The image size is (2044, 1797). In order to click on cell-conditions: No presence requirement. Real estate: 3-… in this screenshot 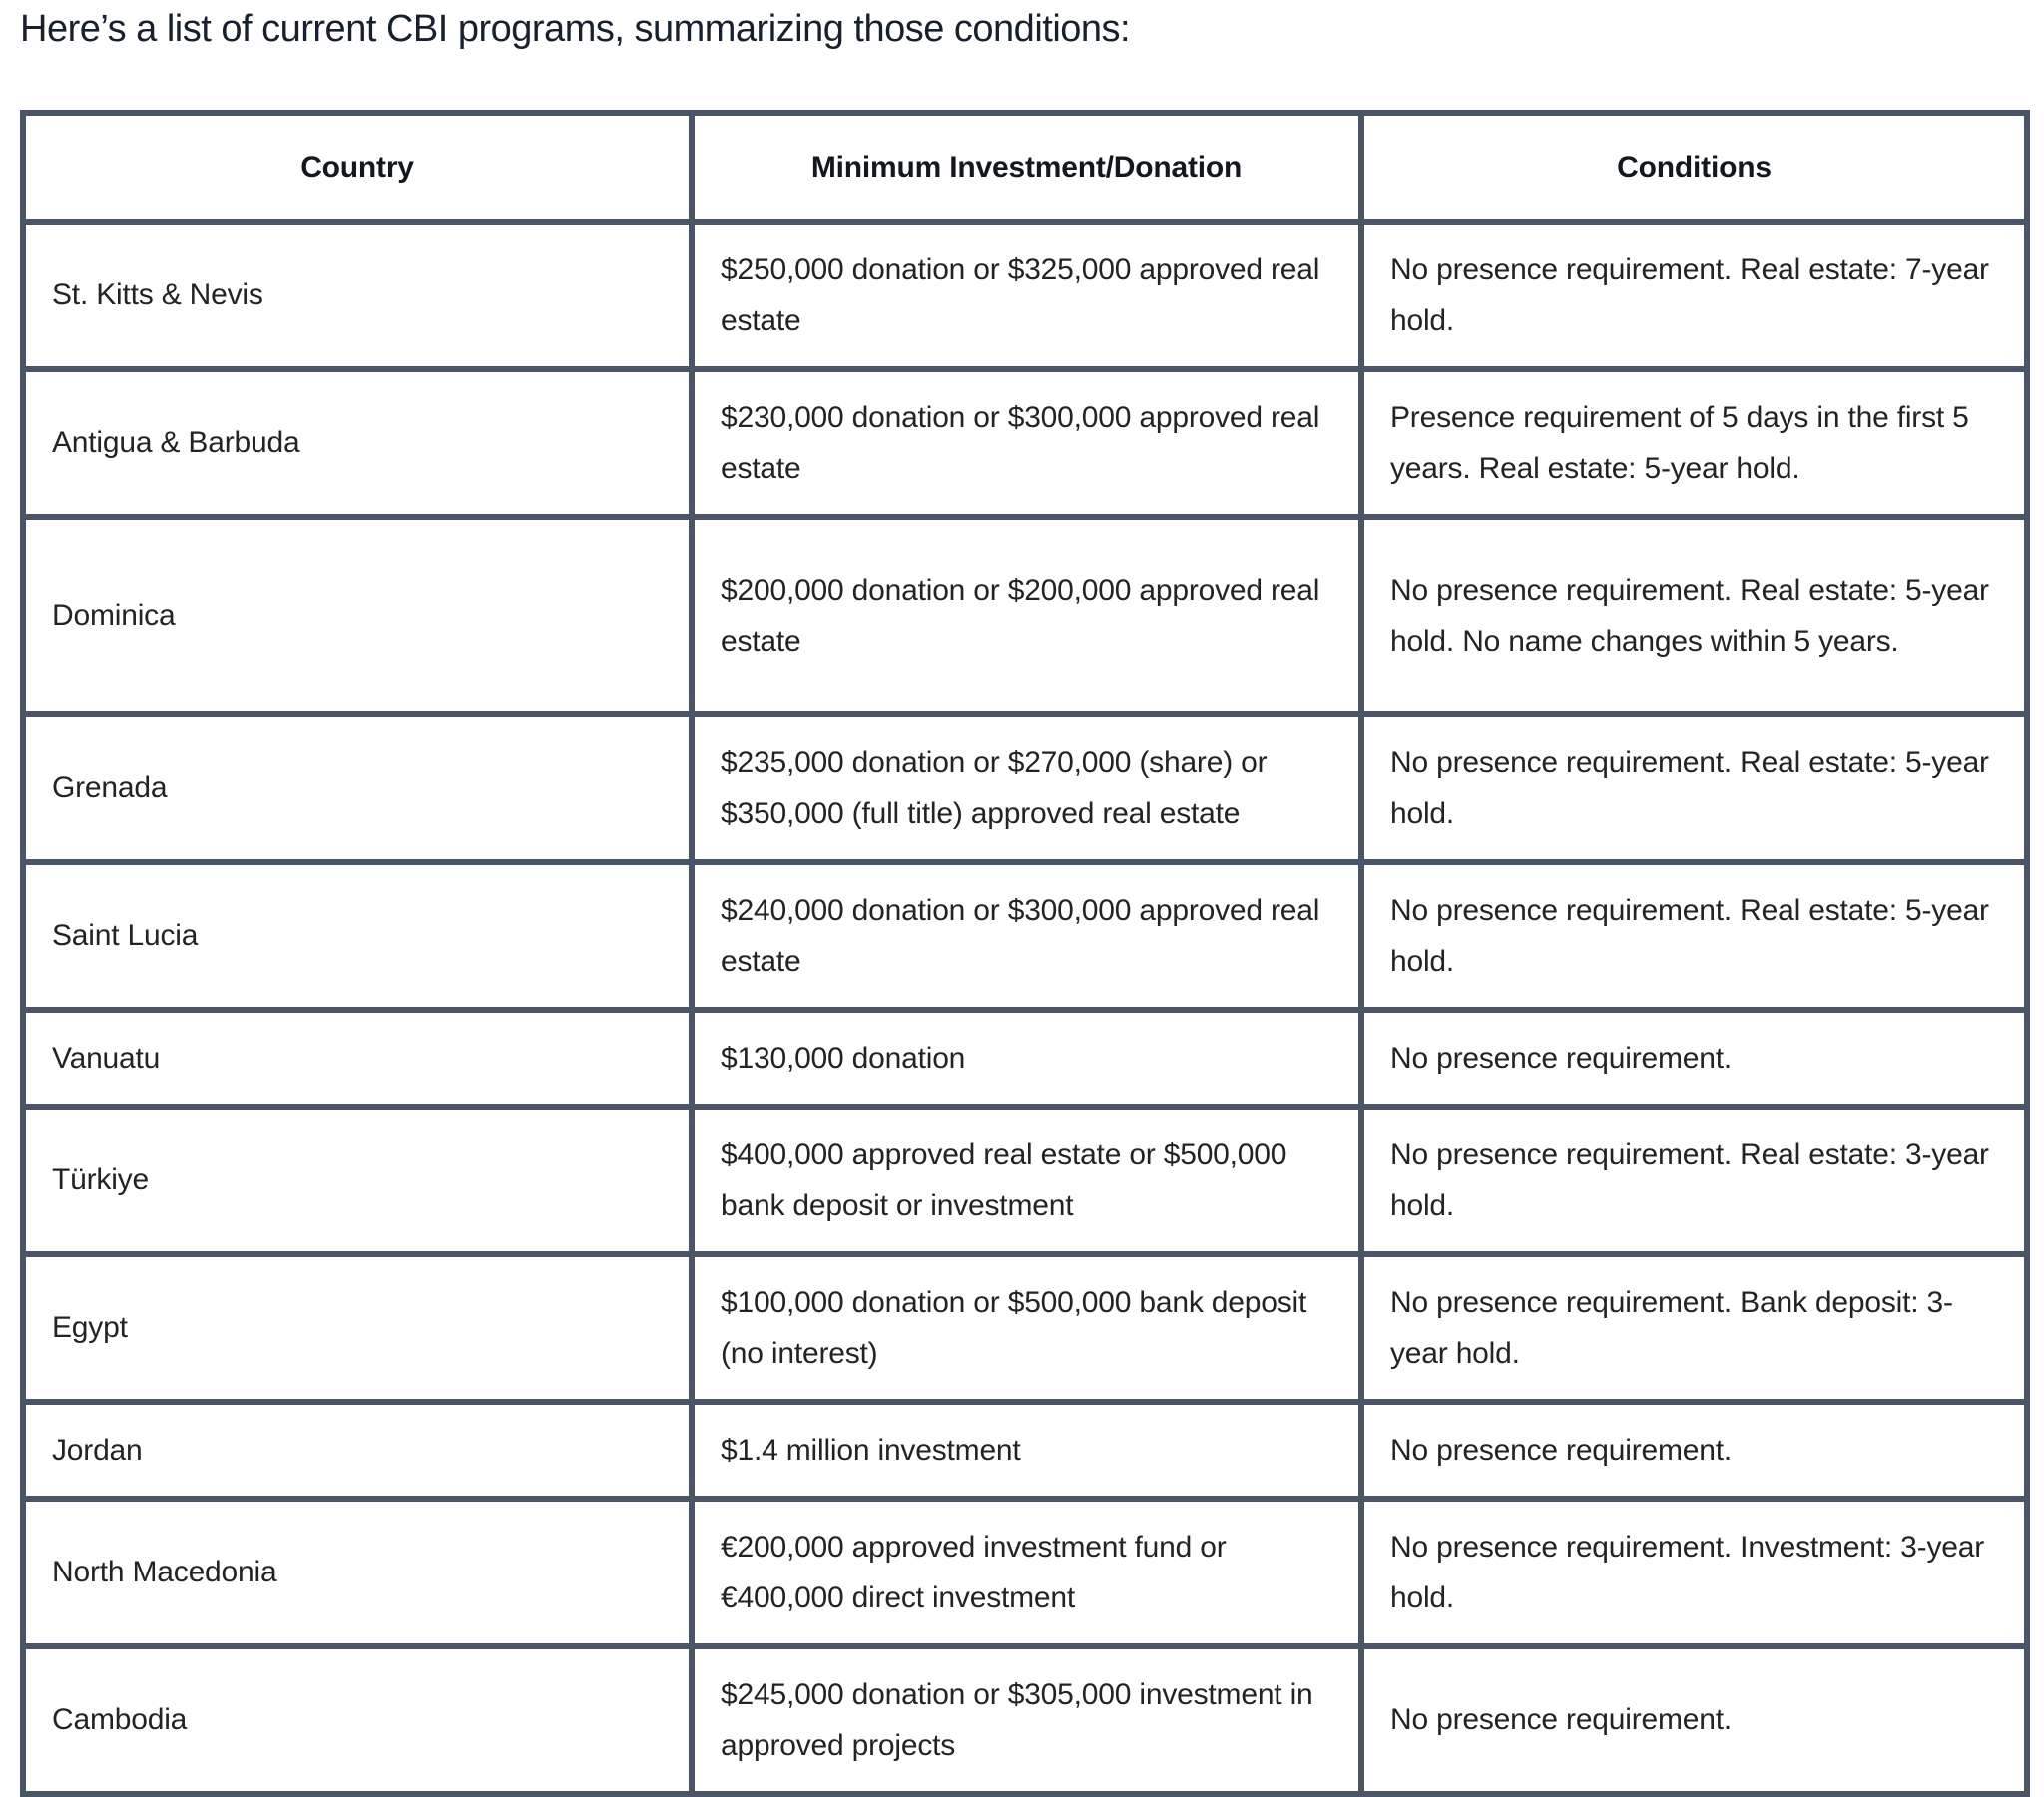, I will do `click(1694, 1180)`.